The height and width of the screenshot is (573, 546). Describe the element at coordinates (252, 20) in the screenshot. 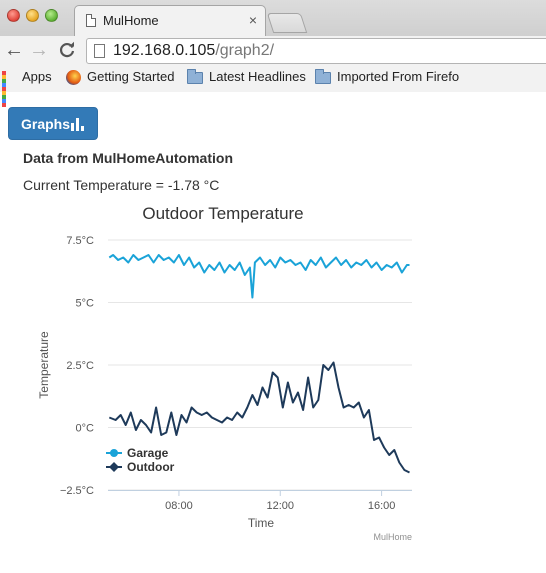

I see `tab-close-icon: ×` at that location.